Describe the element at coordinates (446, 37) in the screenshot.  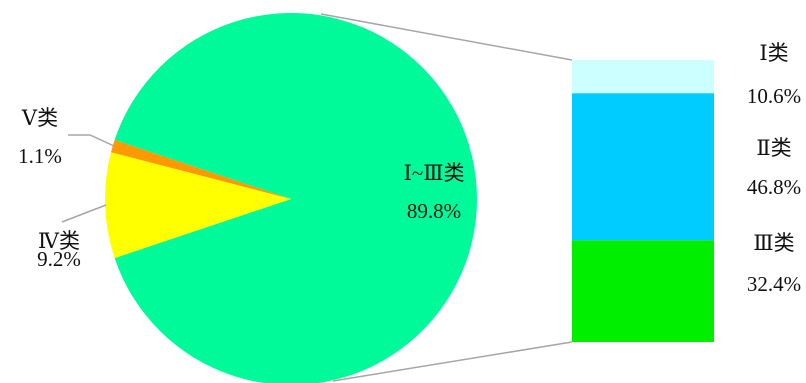
I see `connector-top` at that location.